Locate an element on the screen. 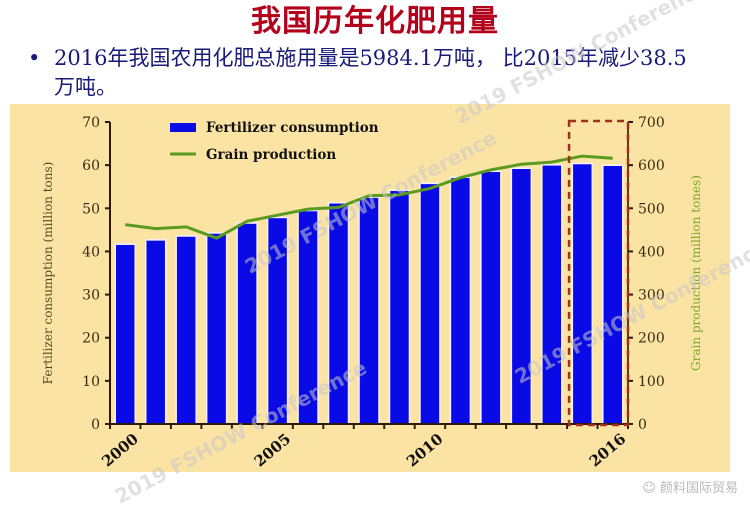  left-axis-title: Fertilizer consumption (million tons) is located at coordinates (48, 273).